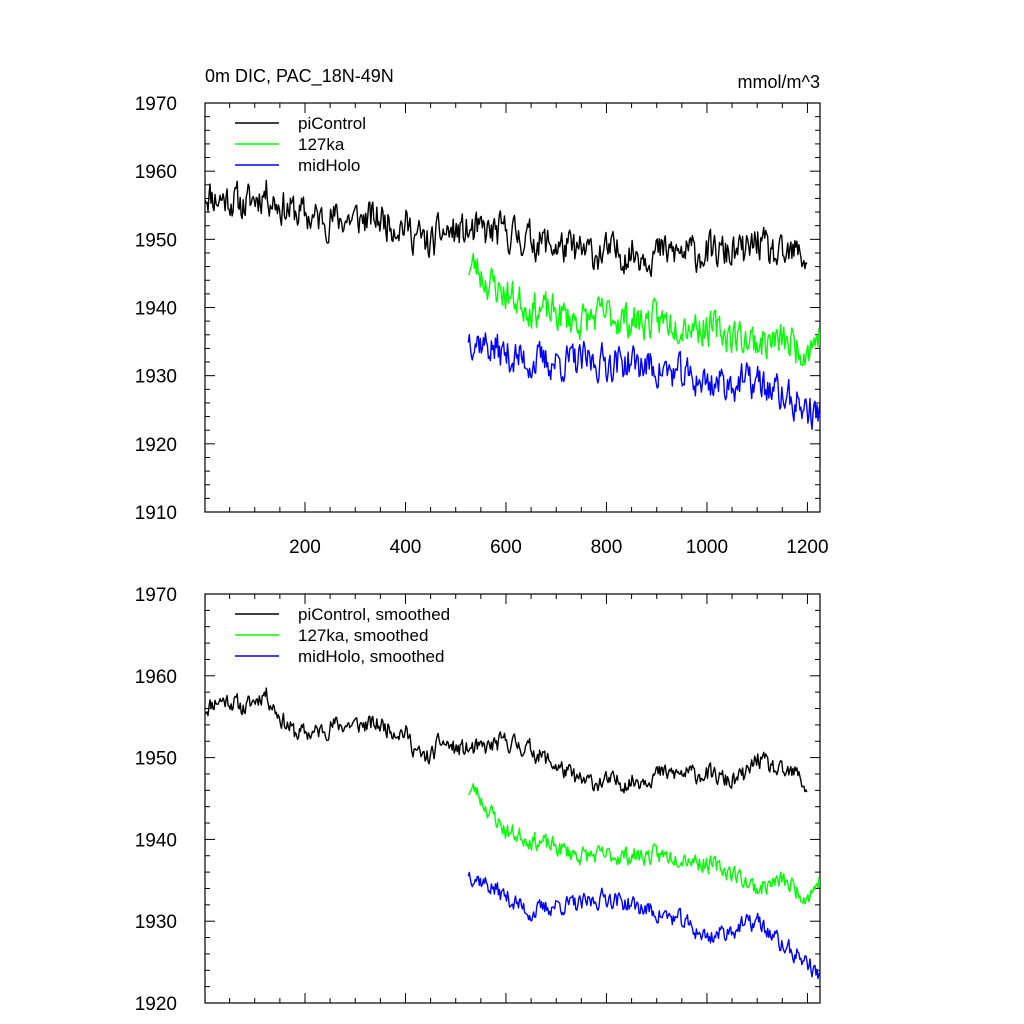 The height and width of the screenshot is (1024, 1024). Describe the element at coordinates (321, 144) in the screenshot. I see `legend-label: 127ka` at that location.